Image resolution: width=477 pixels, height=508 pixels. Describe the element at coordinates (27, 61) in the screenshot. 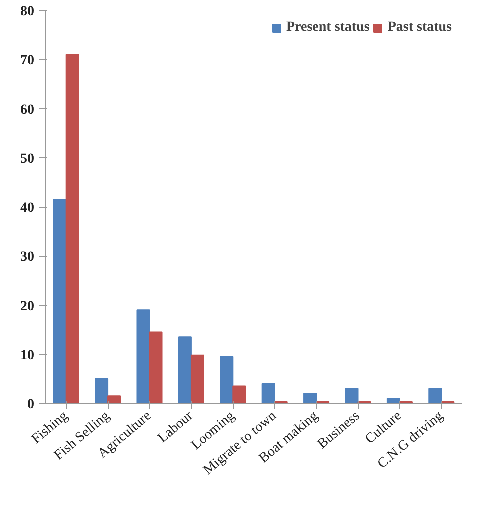

I see `y-tick-label: 70` at that location.